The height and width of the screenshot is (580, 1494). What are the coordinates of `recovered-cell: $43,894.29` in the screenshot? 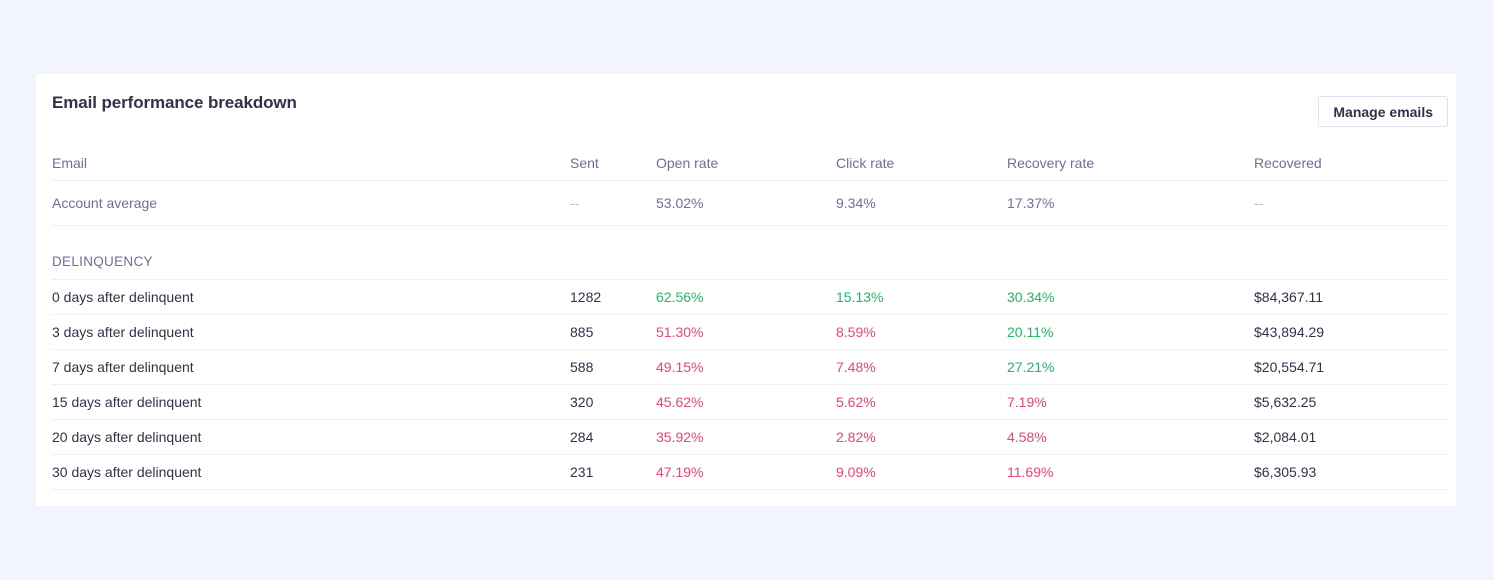 It's located at (1351, 332).